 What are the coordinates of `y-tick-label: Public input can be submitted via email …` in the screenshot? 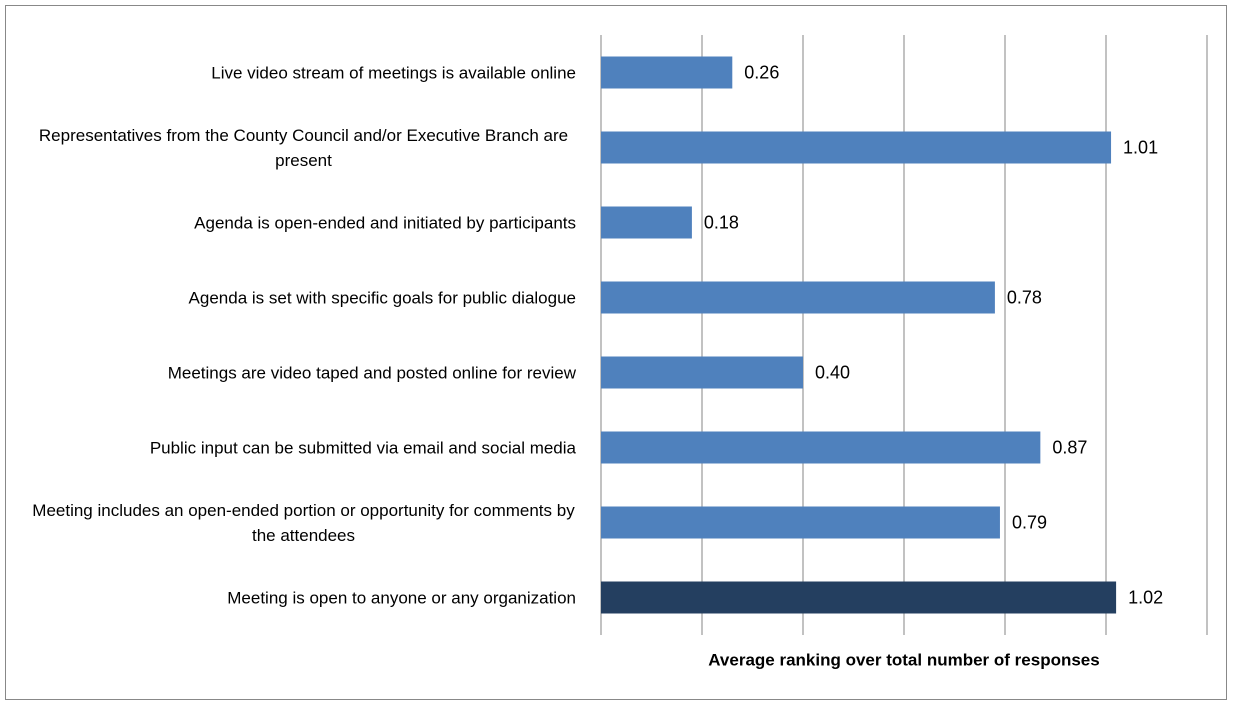 It's located at (362, 447).